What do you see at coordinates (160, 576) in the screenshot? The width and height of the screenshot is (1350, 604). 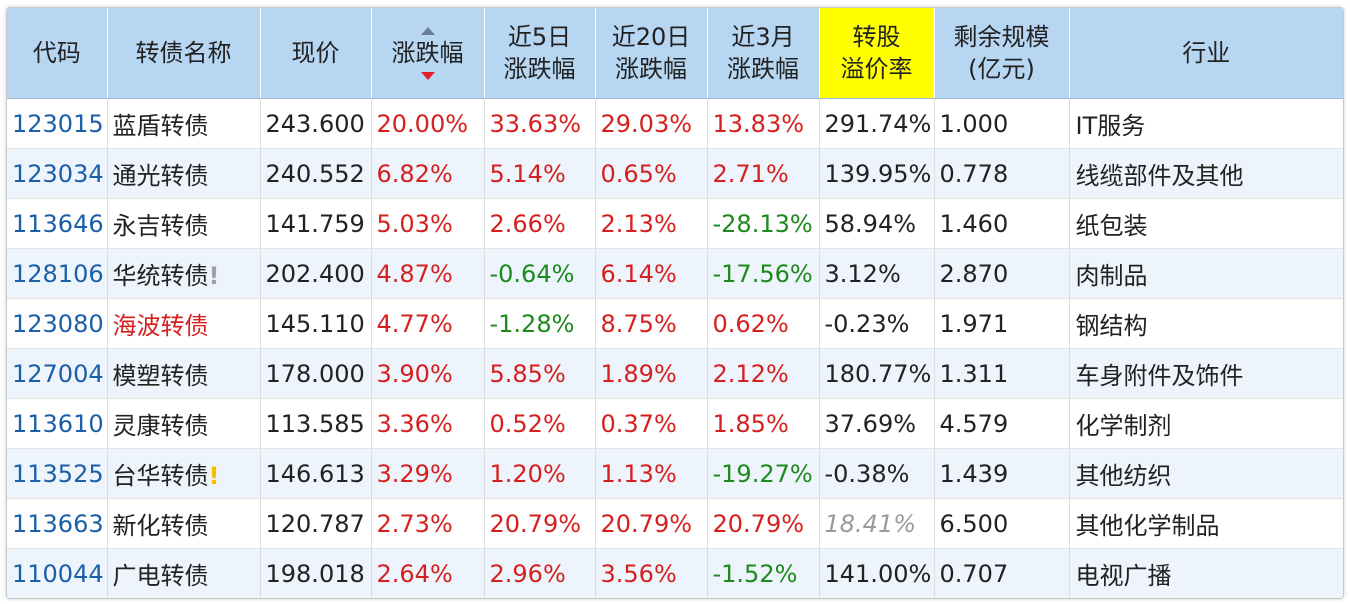 I see `bond-name: 广电转债` at bounding box center [160, 576].